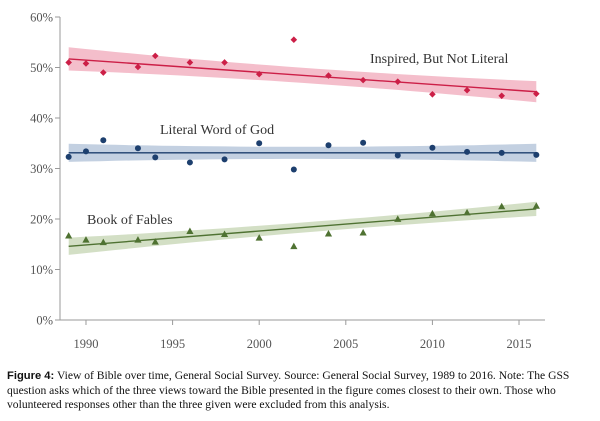  What do you see at coordinates (41, 220) in the screenshot?
I see `y-tick-label: 20%` at bounding box center [41, 220].